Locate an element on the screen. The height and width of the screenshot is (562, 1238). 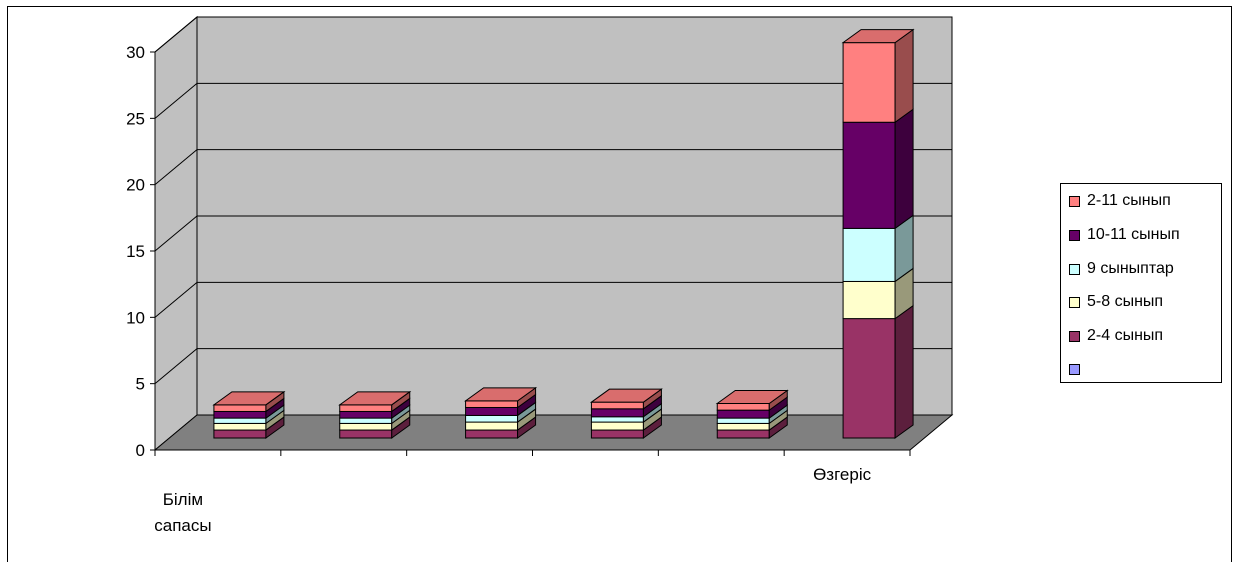
category-label: сапасы is located at coordinates (182, 525).